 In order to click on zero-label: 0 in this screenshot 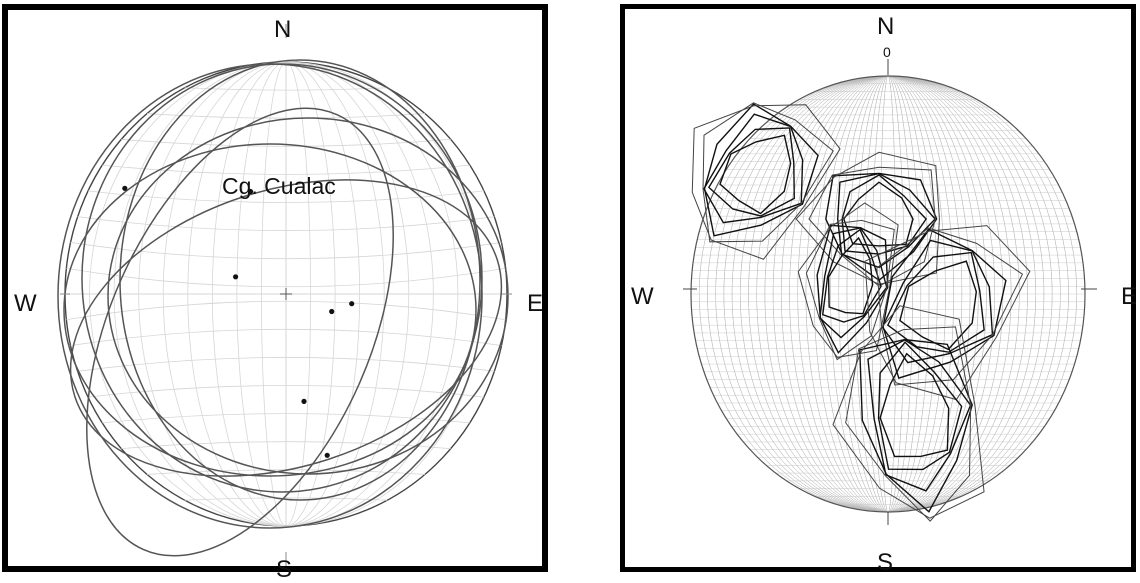, I will do `click(887, 52)`.